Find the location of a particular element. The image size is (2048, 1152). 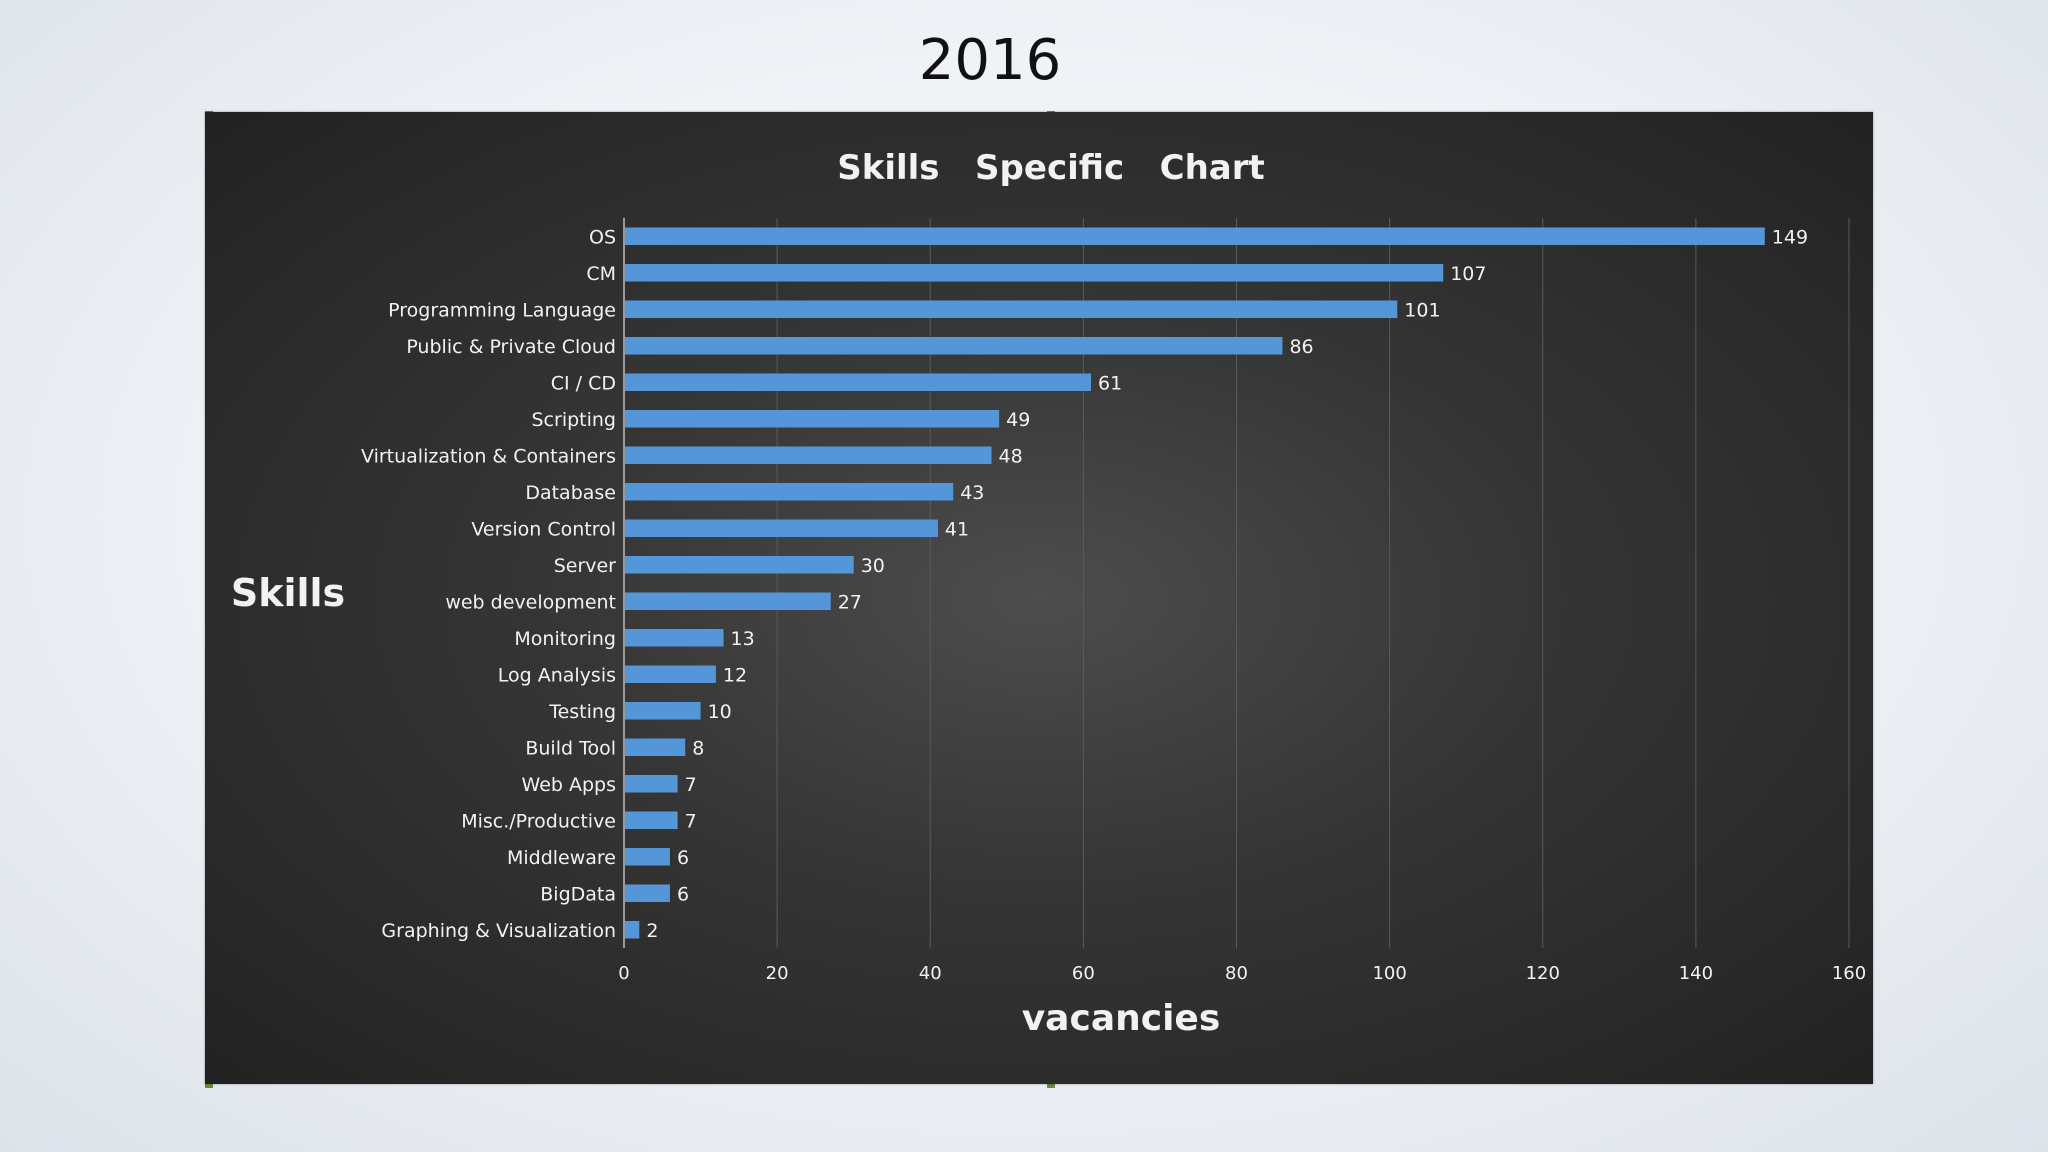

category-label: Programming Language is located at coordinates (502, 310).